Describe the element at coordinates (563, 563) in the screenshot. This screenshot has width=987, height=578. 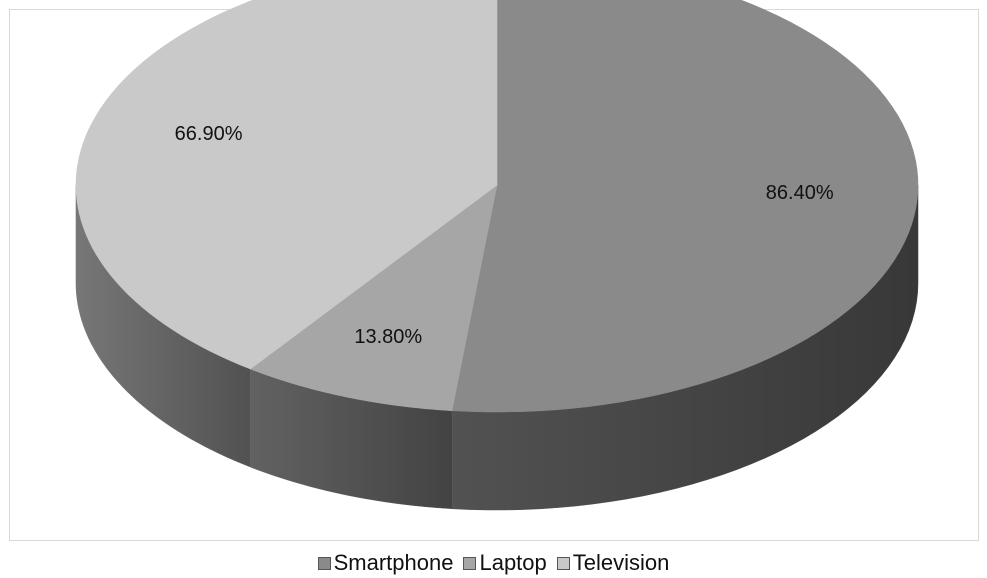
I see `legend-swatch-television` at that location.